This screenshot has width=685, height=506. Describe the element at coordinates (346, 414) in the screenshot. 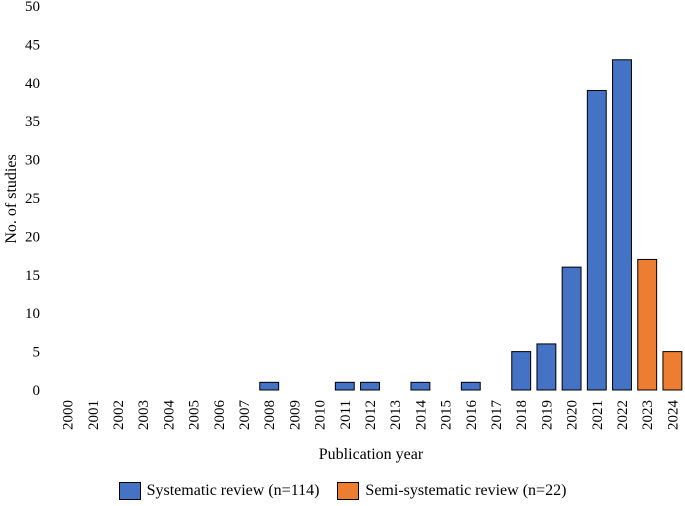

I see `x-tick-label: 2011` at that location.